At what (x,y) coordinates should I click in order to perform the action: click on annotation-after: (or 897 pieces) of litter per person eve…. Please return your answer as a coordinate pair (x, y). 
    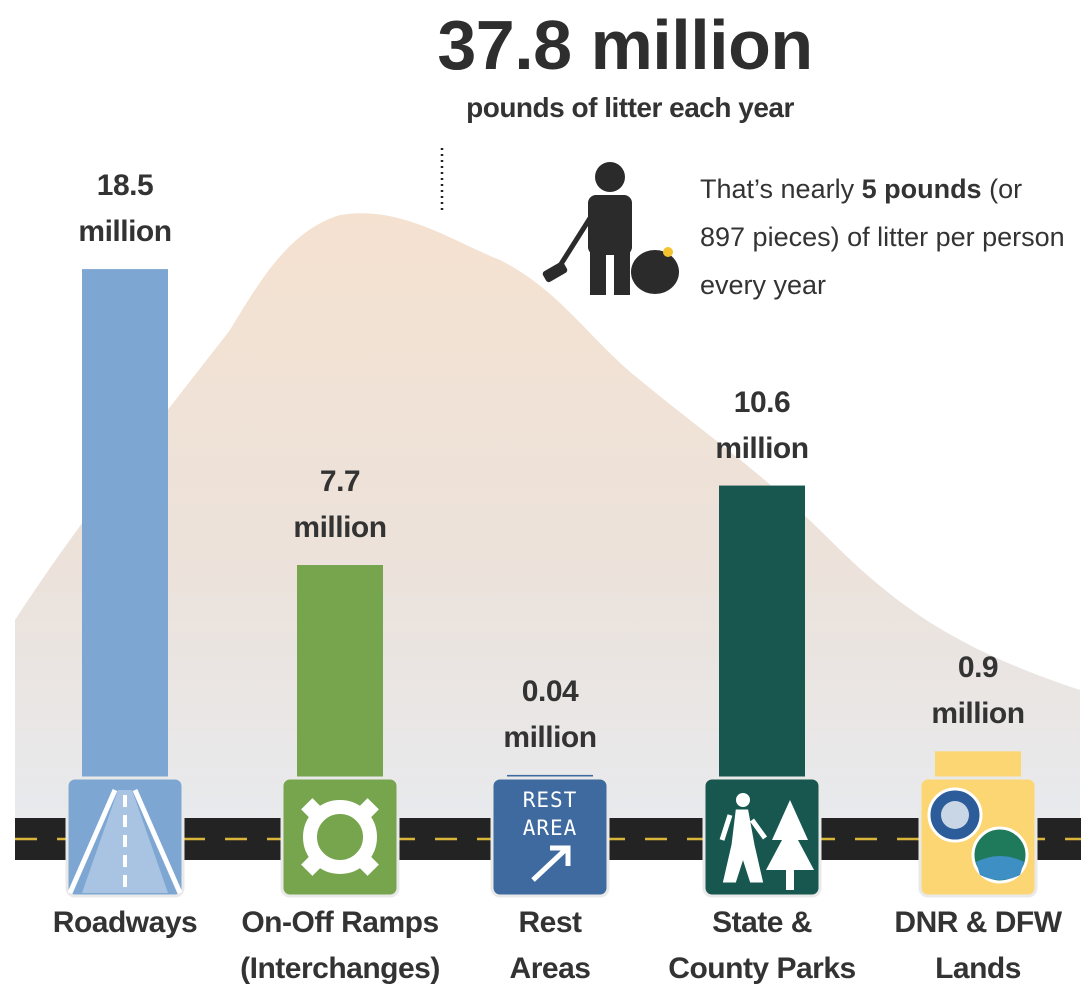
    Looking at the image, I should click on (882, 237).